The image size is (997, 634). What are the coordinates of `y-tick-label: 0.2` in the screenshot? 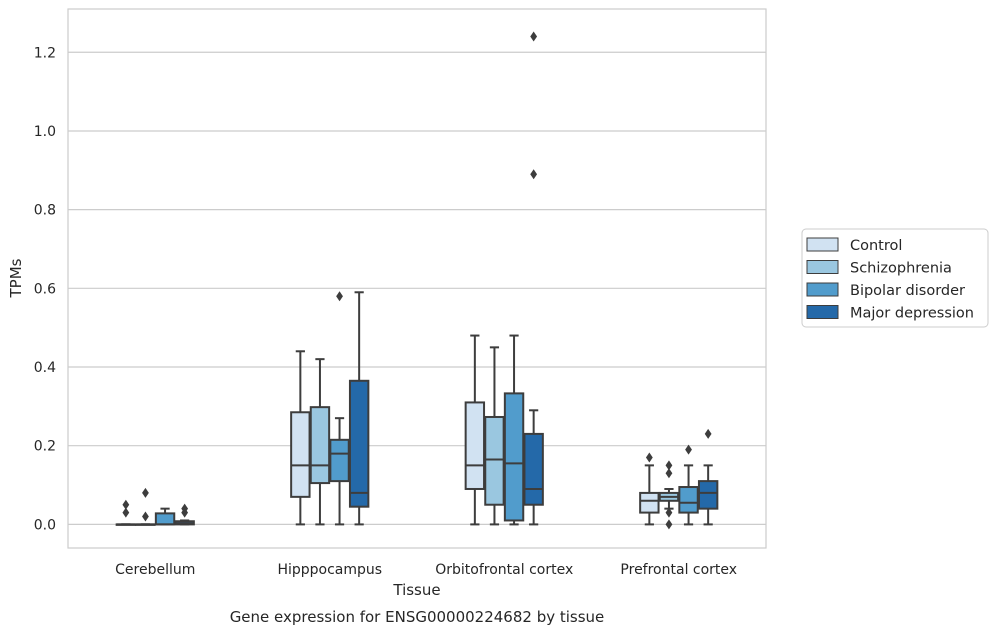 It's located at (45, 447).